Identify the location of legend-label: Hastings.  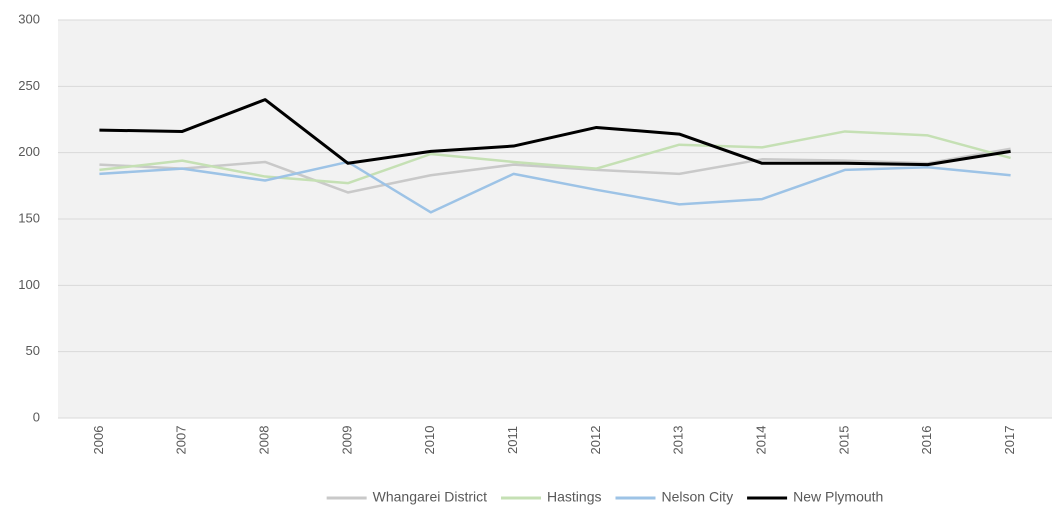
(574, 497).